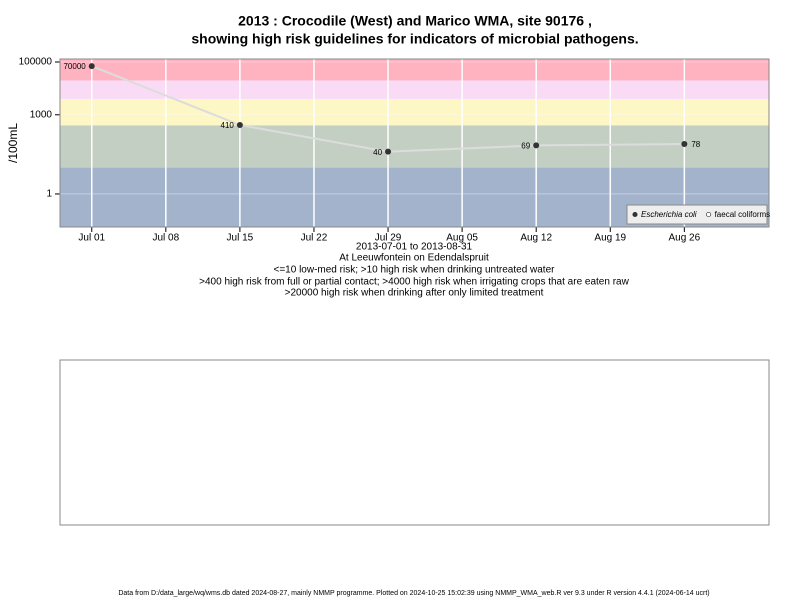  What do you see at coordinates (41, 114) in the screenshot?
I see `y-tick-label: 1000` at bounding box center [41, 114].